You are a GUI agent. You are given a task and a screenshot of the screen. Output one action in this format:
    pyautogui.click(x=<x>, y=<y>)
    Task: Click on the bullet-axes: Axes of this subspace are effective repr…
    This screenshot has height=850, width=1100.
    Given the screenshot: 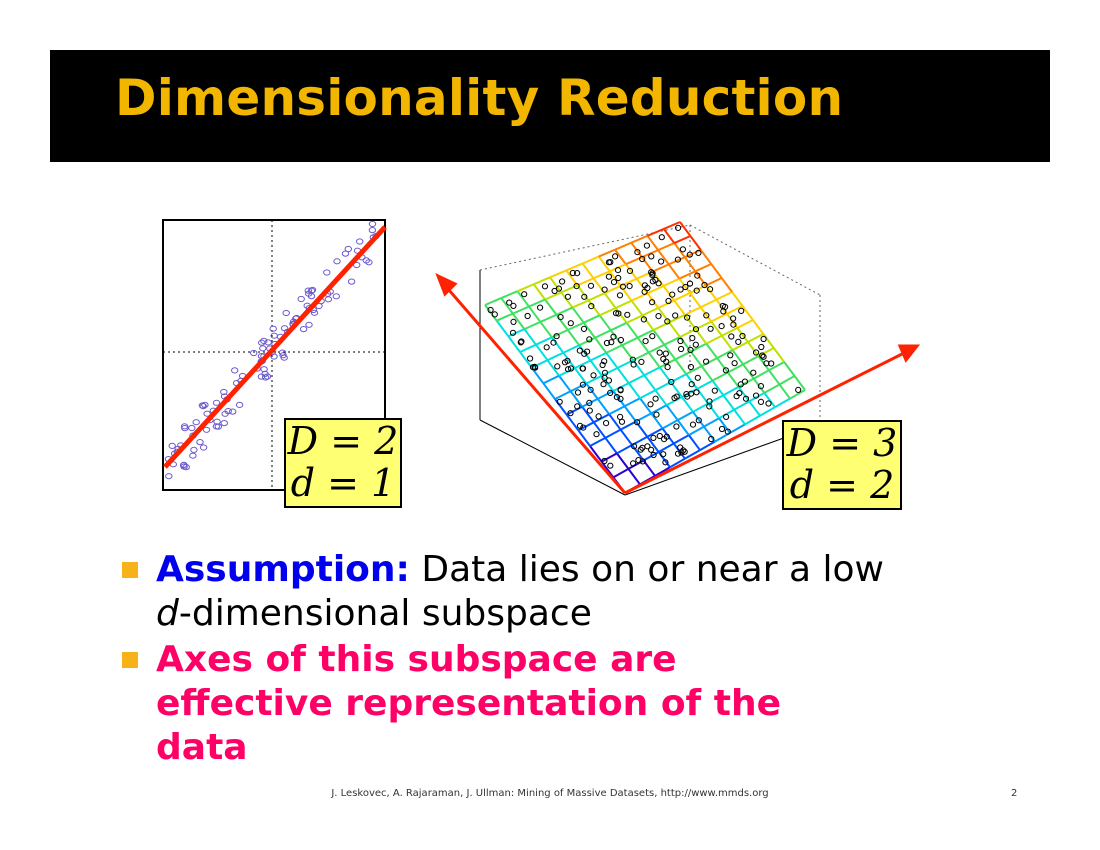 What is the action you would take?
    pyautogui.click(x=558, y=704)
    